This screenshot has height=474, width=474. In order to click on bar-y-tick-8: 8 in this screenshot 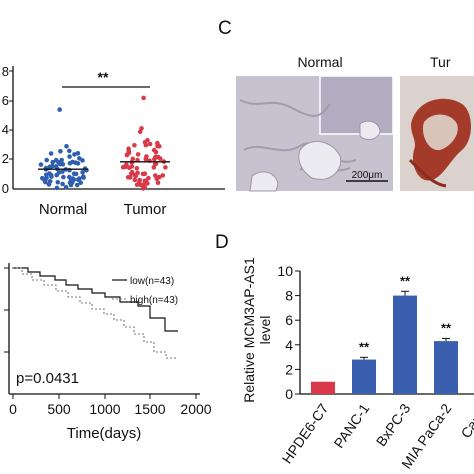, I will do `click(289, 296)`.